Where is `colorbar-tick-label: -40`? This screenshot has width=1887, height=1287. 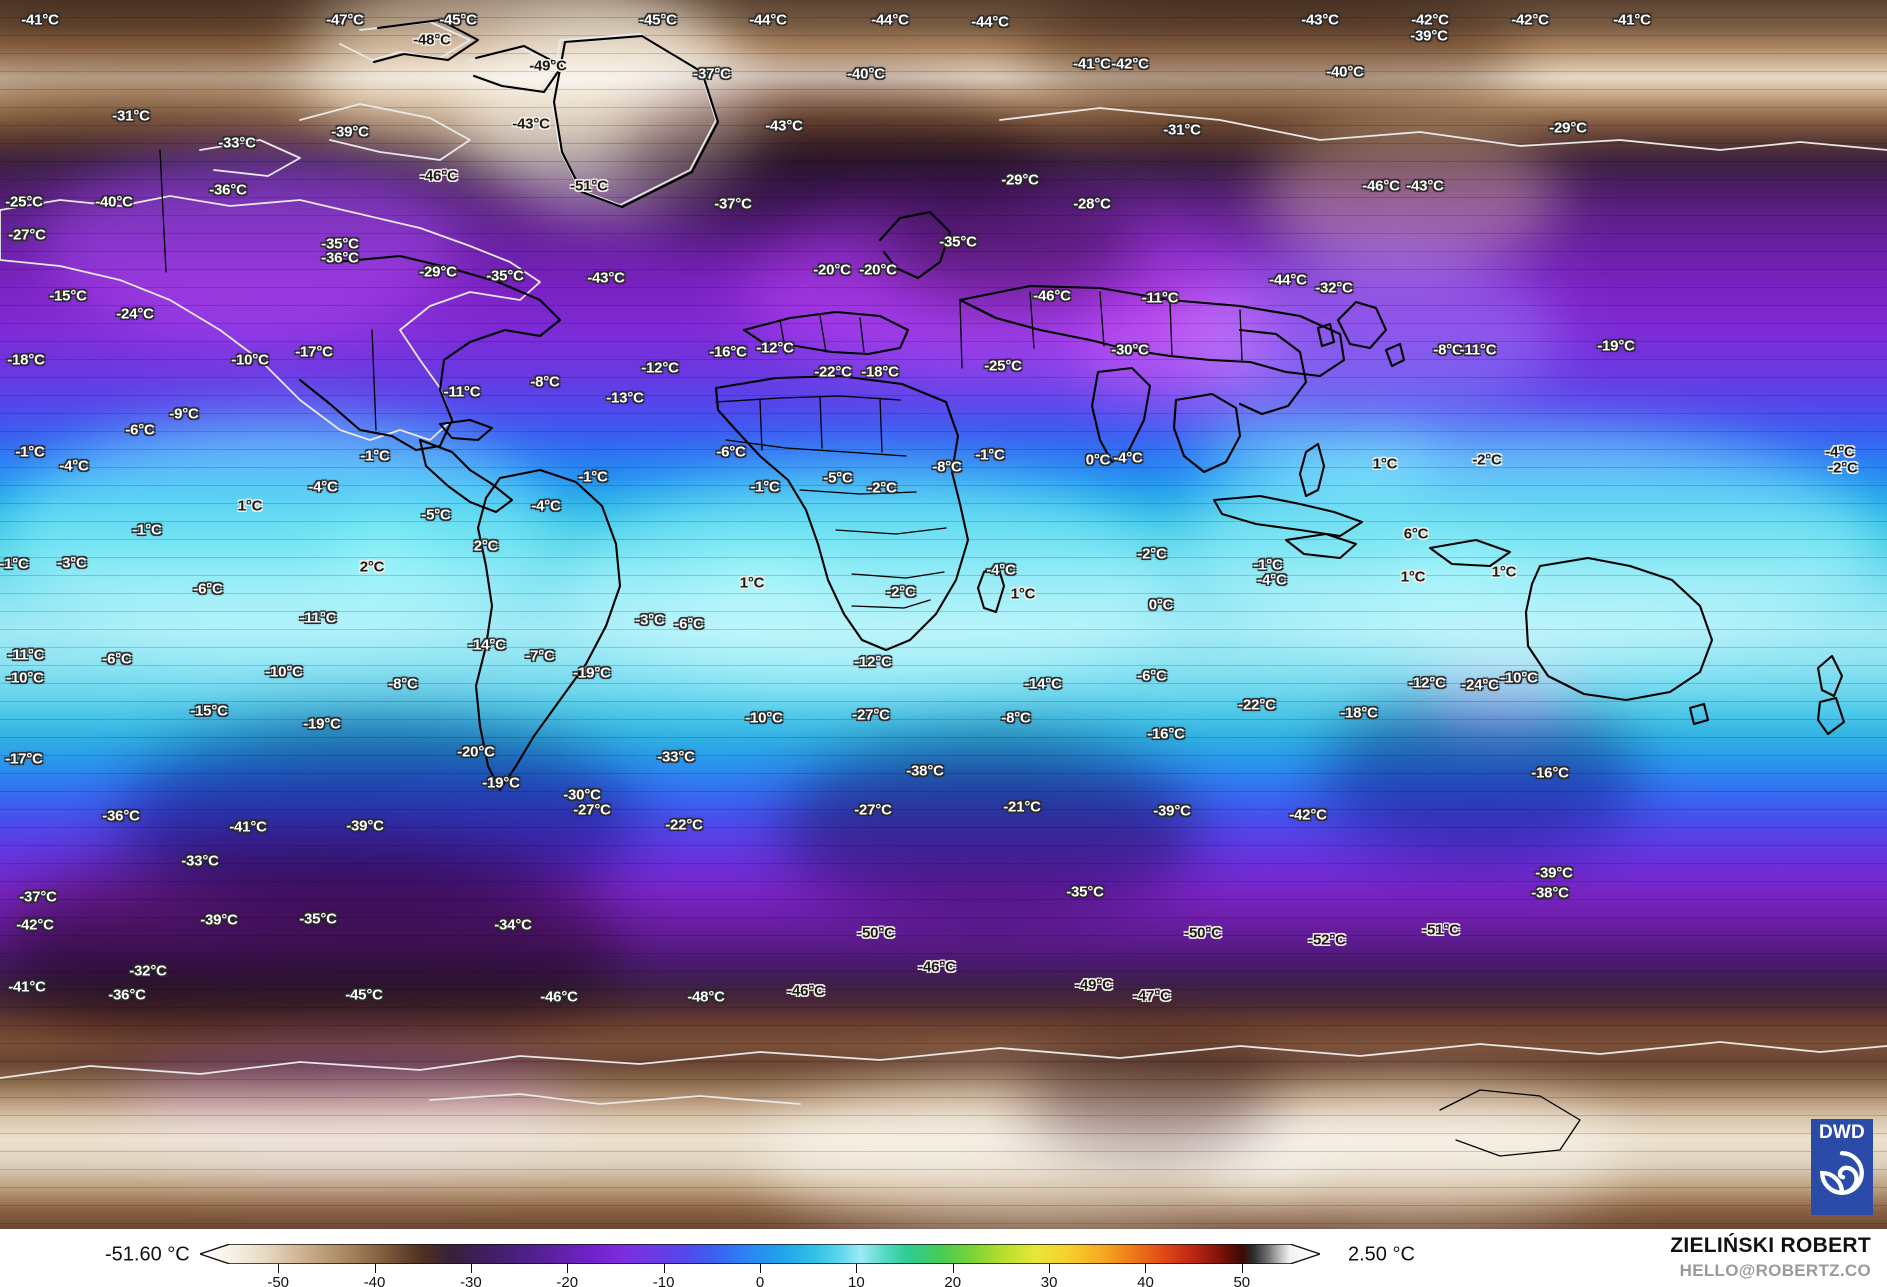
colorbar-tick-label: -40 is located at coordinates (374, 1280).